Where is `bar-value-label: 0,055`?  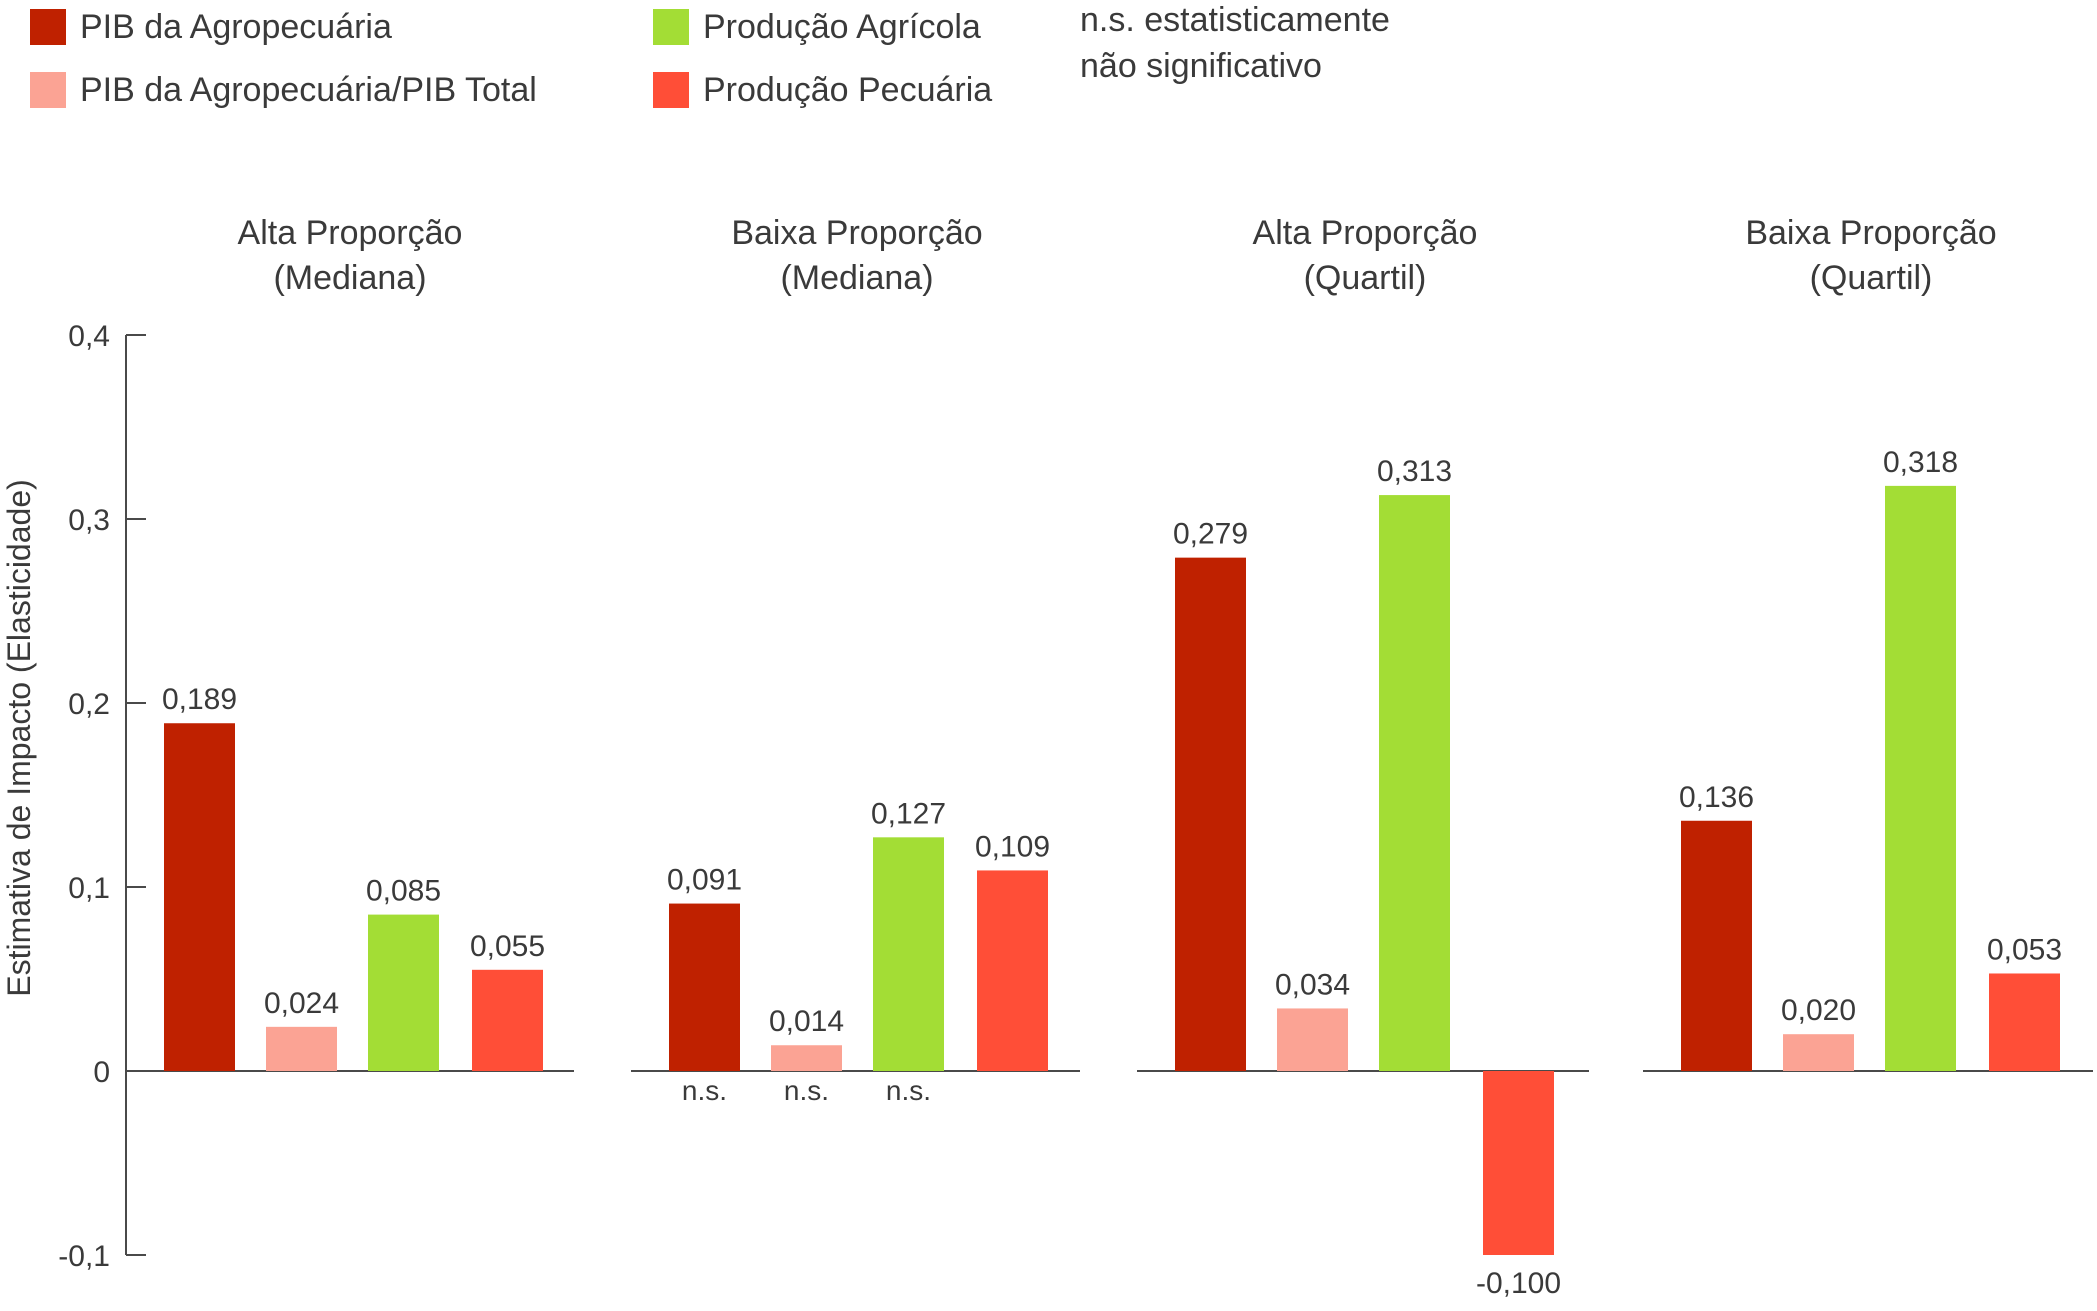
bar-value-label: 0,055 is located at coordinates (507, 946).